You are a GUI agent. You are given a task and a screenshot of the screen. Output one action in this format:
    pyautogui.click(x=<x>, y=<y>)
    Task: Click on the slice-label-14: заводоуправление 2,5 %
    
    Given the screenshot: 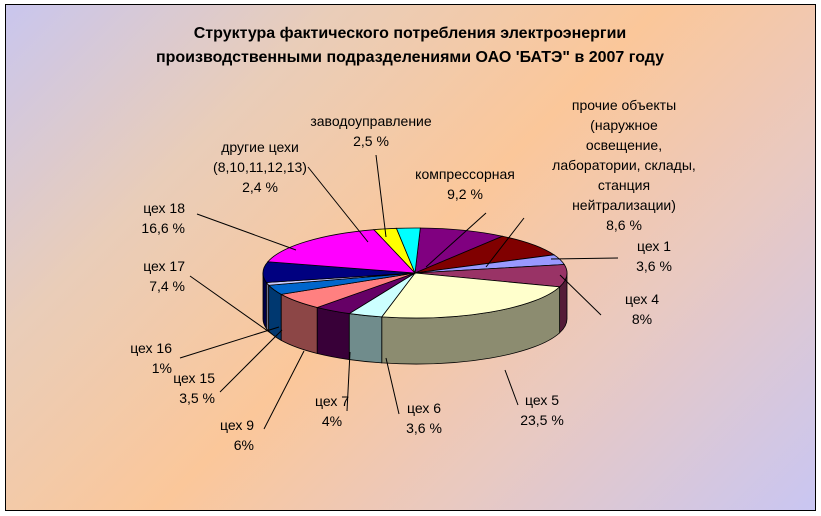 What is the action you would take?
    pyautogui.click(x=371, y=131)
    